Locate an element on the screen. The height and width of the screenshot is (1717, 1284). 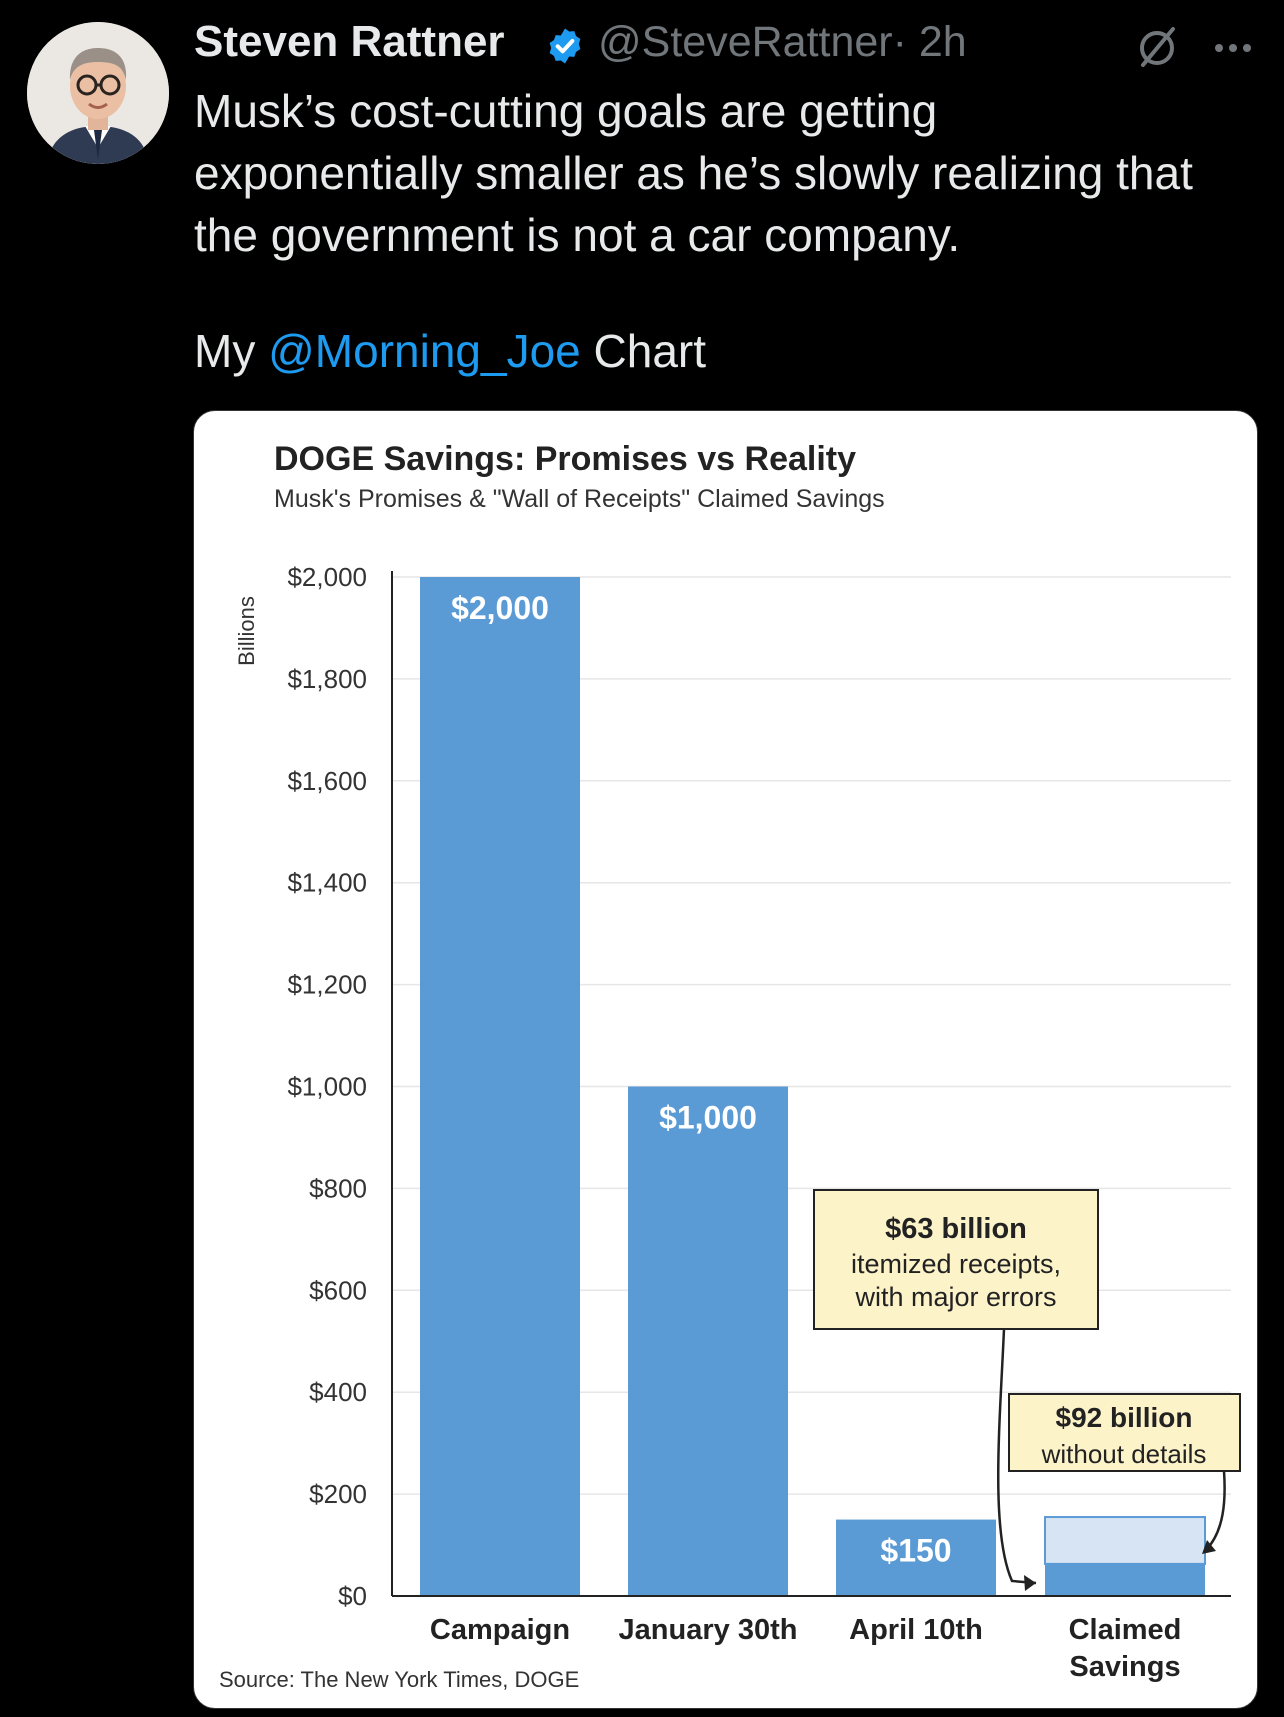
author-handle: @SteveRattner is located at coordinates (745, 42).